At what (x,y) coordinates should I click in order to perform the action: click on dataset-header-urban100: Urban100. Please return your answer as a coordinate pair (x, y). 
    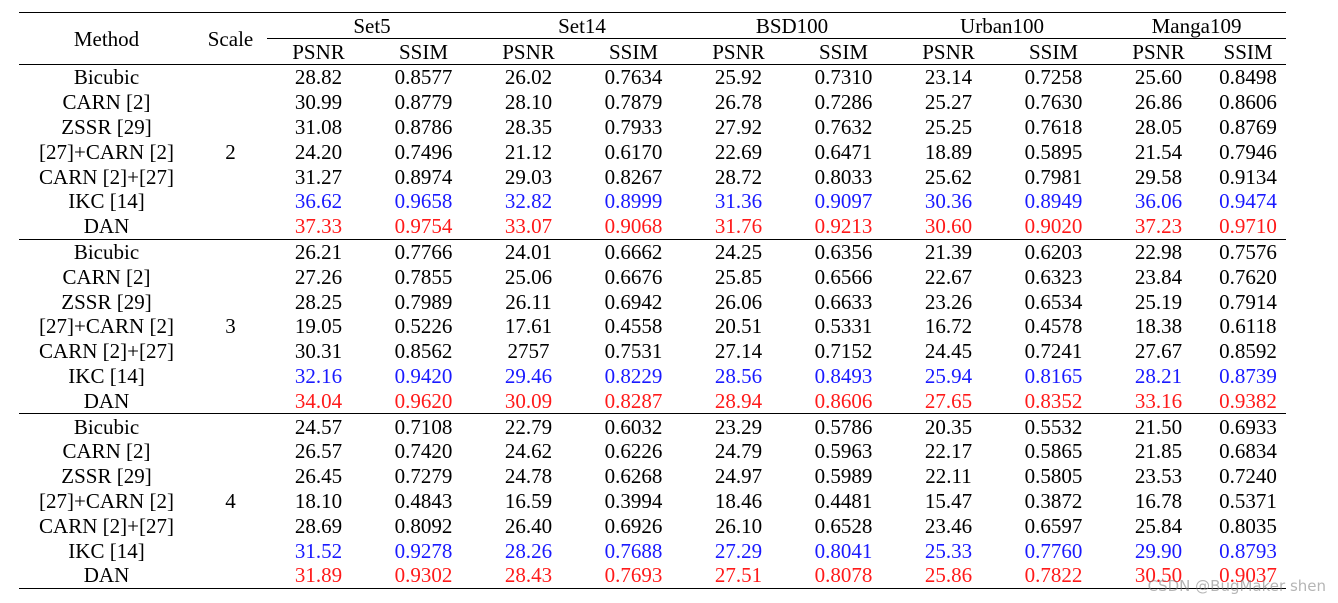
    Looking at the image, I should click on (1002, 25).